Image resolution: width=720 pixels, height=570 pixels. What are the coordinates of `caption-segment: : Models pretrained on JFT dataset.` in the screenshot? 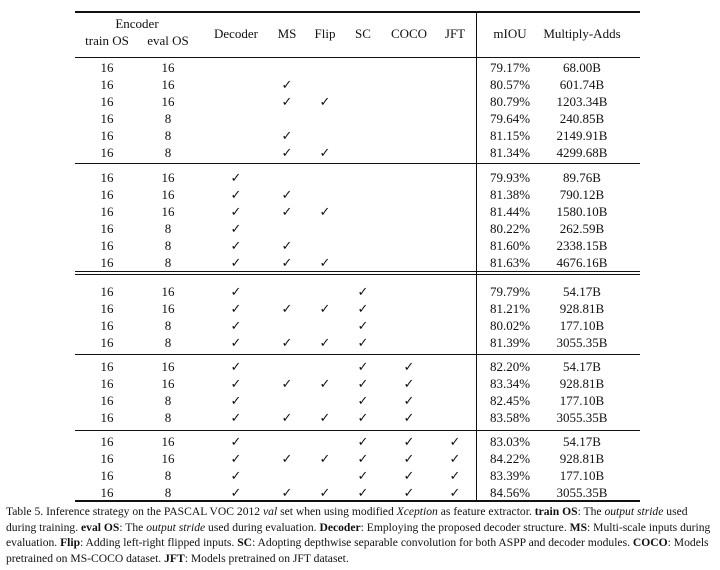 It's located at (266, 558).